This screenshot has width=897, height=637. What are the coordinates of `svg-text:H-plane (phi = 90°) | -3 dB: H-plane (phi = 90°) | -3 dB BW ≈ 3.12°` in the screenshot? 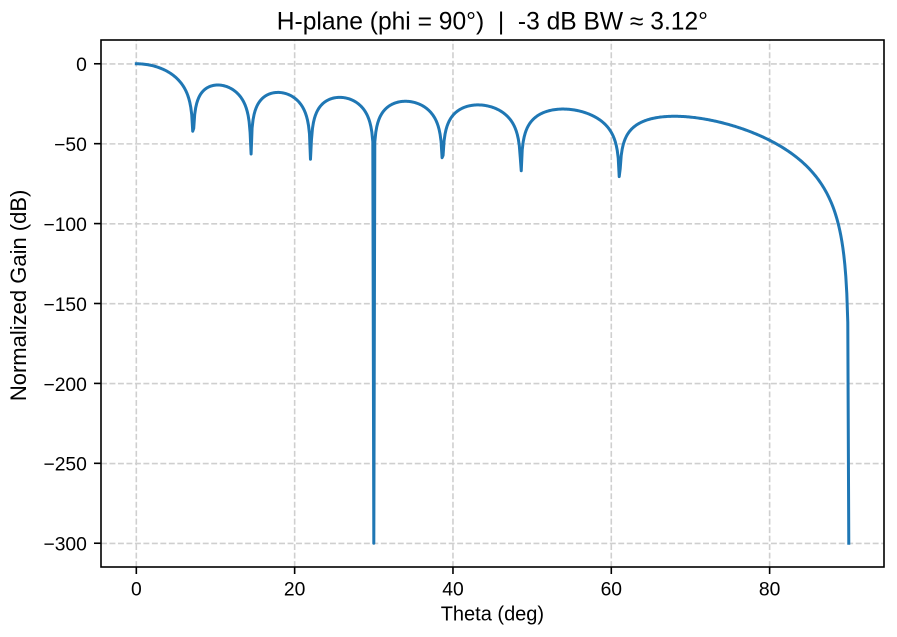 It's located at (492, 21).